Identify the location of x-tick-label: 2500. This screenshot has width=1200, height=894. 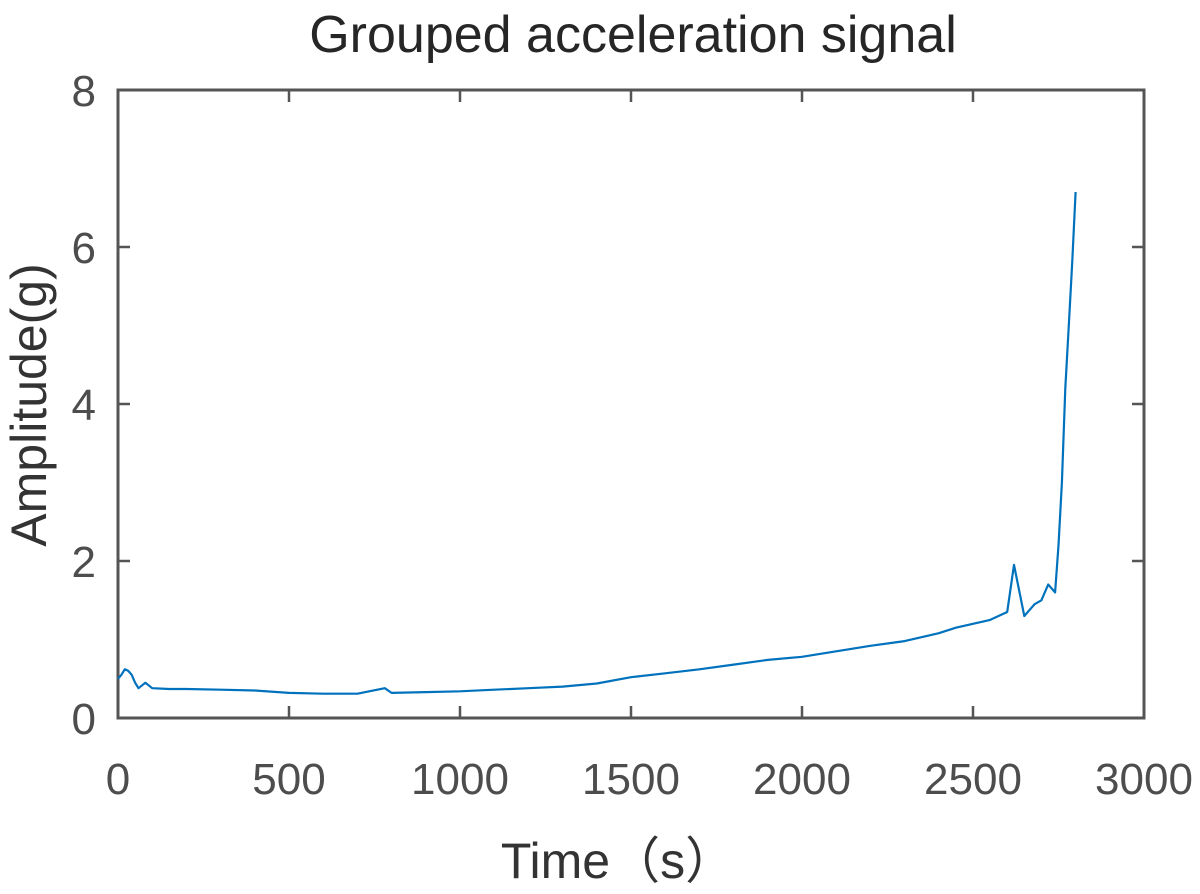
(973, 779).